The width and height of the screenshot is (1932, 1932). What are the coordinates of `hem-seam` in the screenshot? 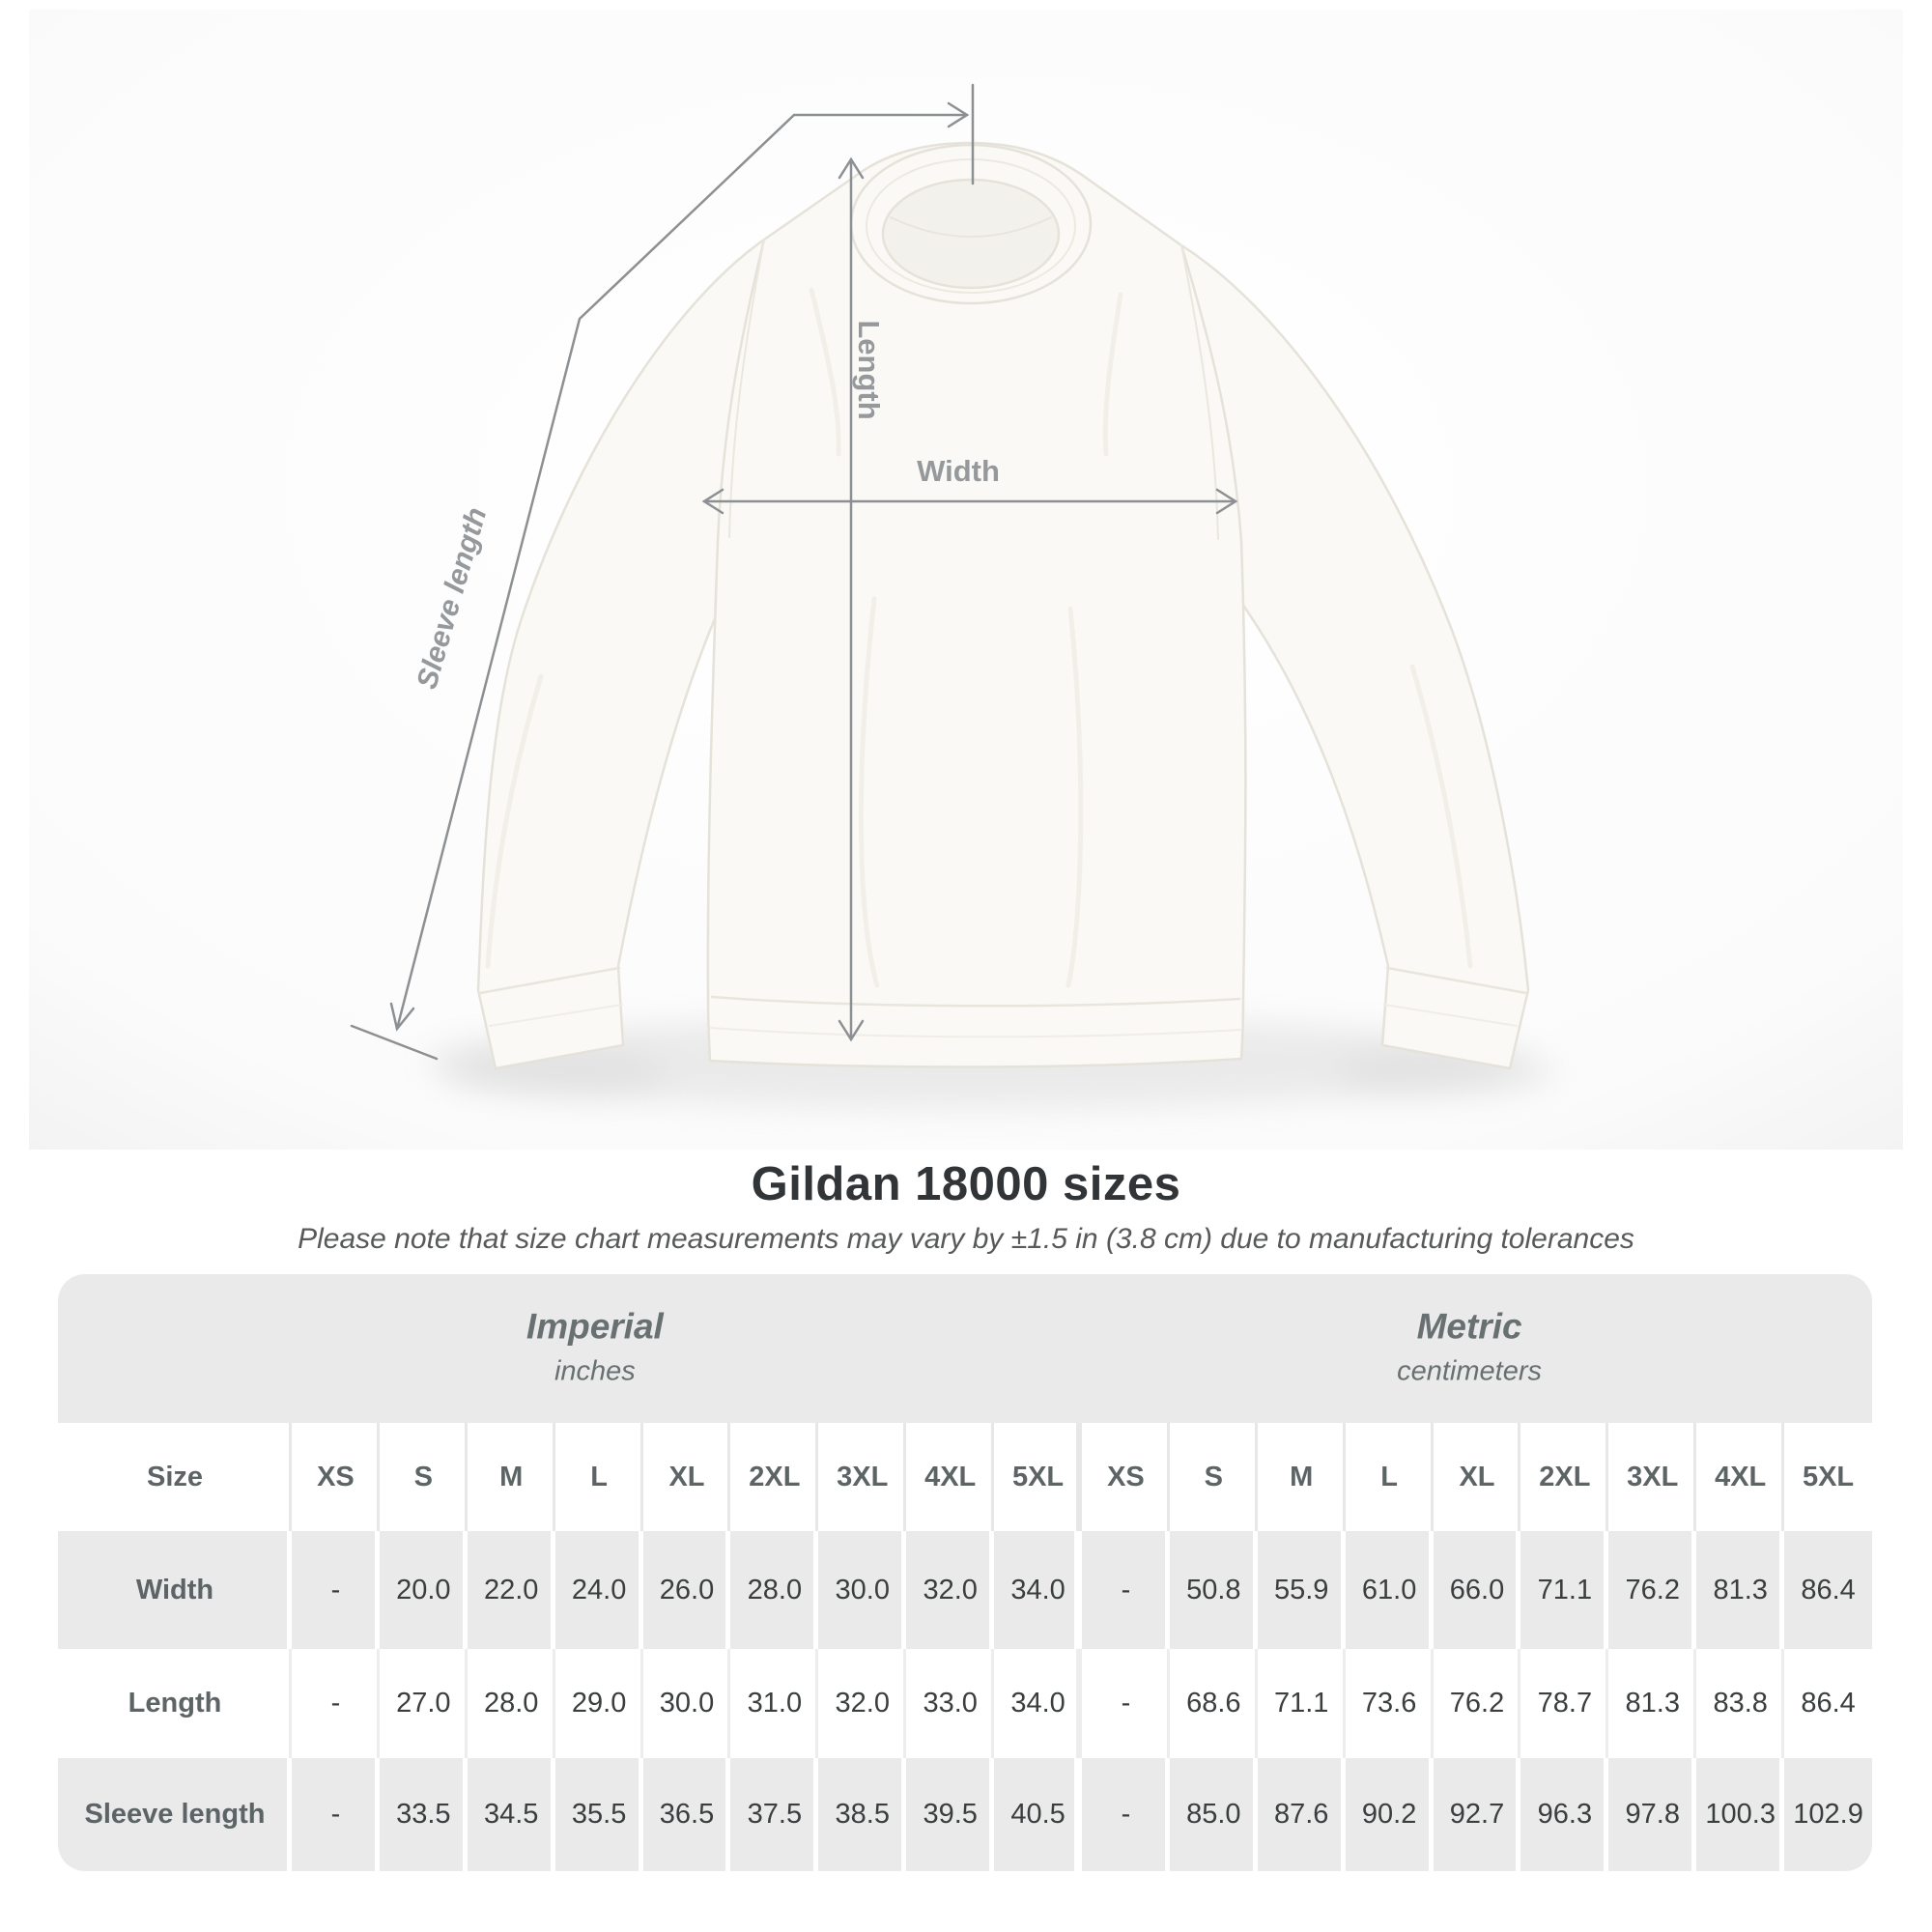 It's located at (975, 1002).